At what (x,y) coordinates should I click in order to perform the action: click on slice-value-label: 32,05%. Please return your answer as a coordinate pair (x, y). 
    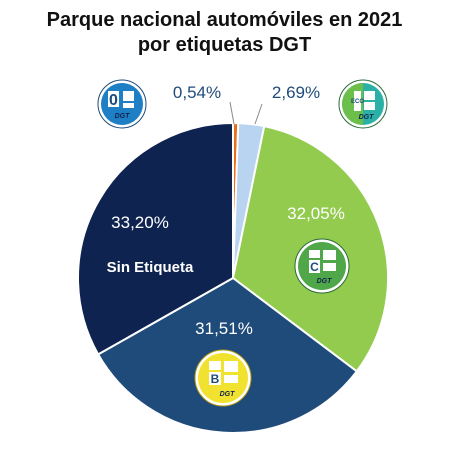
    Looking at the image, I should click on (316, 213).